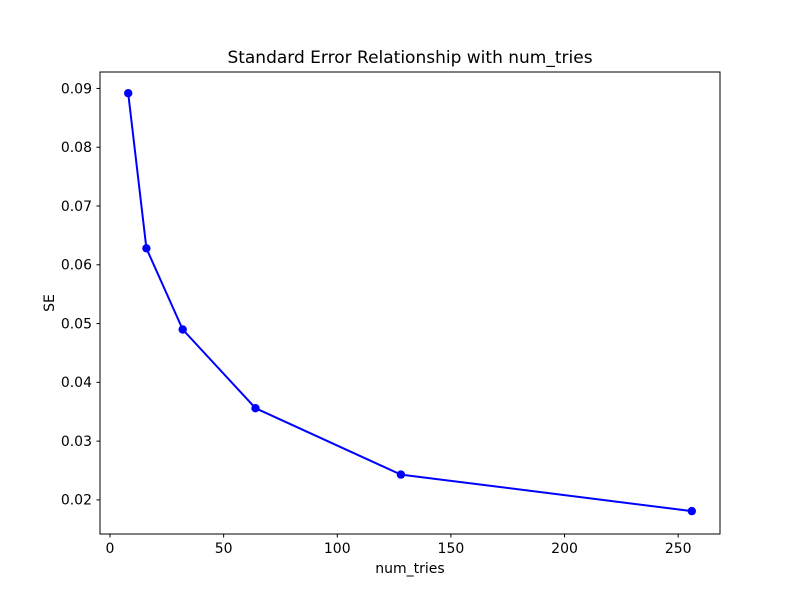 The image size is (800, 600). What do you see at coordinates (76, 383) in the screenshot?
I see `y-tick-label: 0.04` at bounding box center [76, 383].